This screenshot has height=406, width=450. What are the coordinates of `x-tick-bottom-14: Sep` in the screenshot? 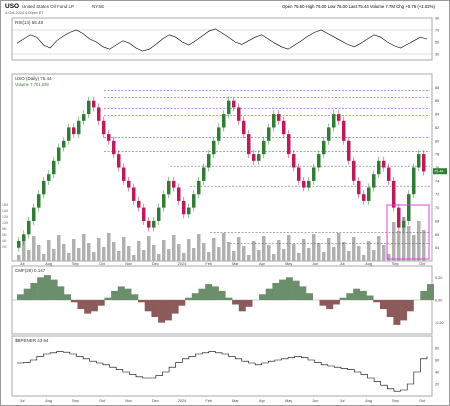 It's located at (395, 401).